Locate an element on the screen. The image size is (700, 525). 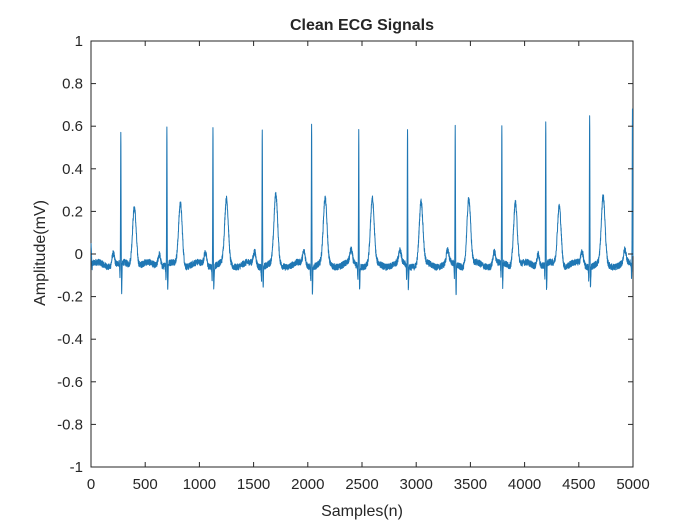
y-tick-label: 0.4 is located at coordinates (72, 169).